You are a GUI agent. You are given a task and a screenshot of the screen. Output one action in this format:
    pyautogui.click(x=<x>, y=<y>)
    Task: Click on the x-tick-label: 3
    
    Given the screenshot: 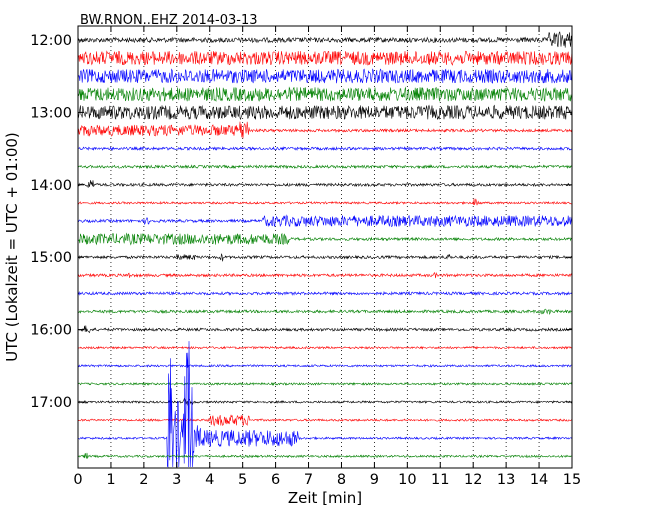 What is the action you would take?
    pyautogui.click(x=176, y=480)
    